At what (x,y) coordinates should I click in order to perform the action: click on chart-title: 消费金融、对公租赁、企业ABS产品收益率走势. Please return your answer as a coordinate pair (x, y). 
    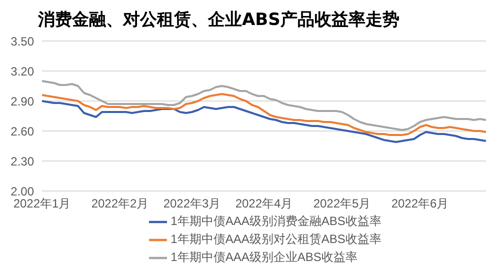
    Looking at the image, I should click on (219, 20).